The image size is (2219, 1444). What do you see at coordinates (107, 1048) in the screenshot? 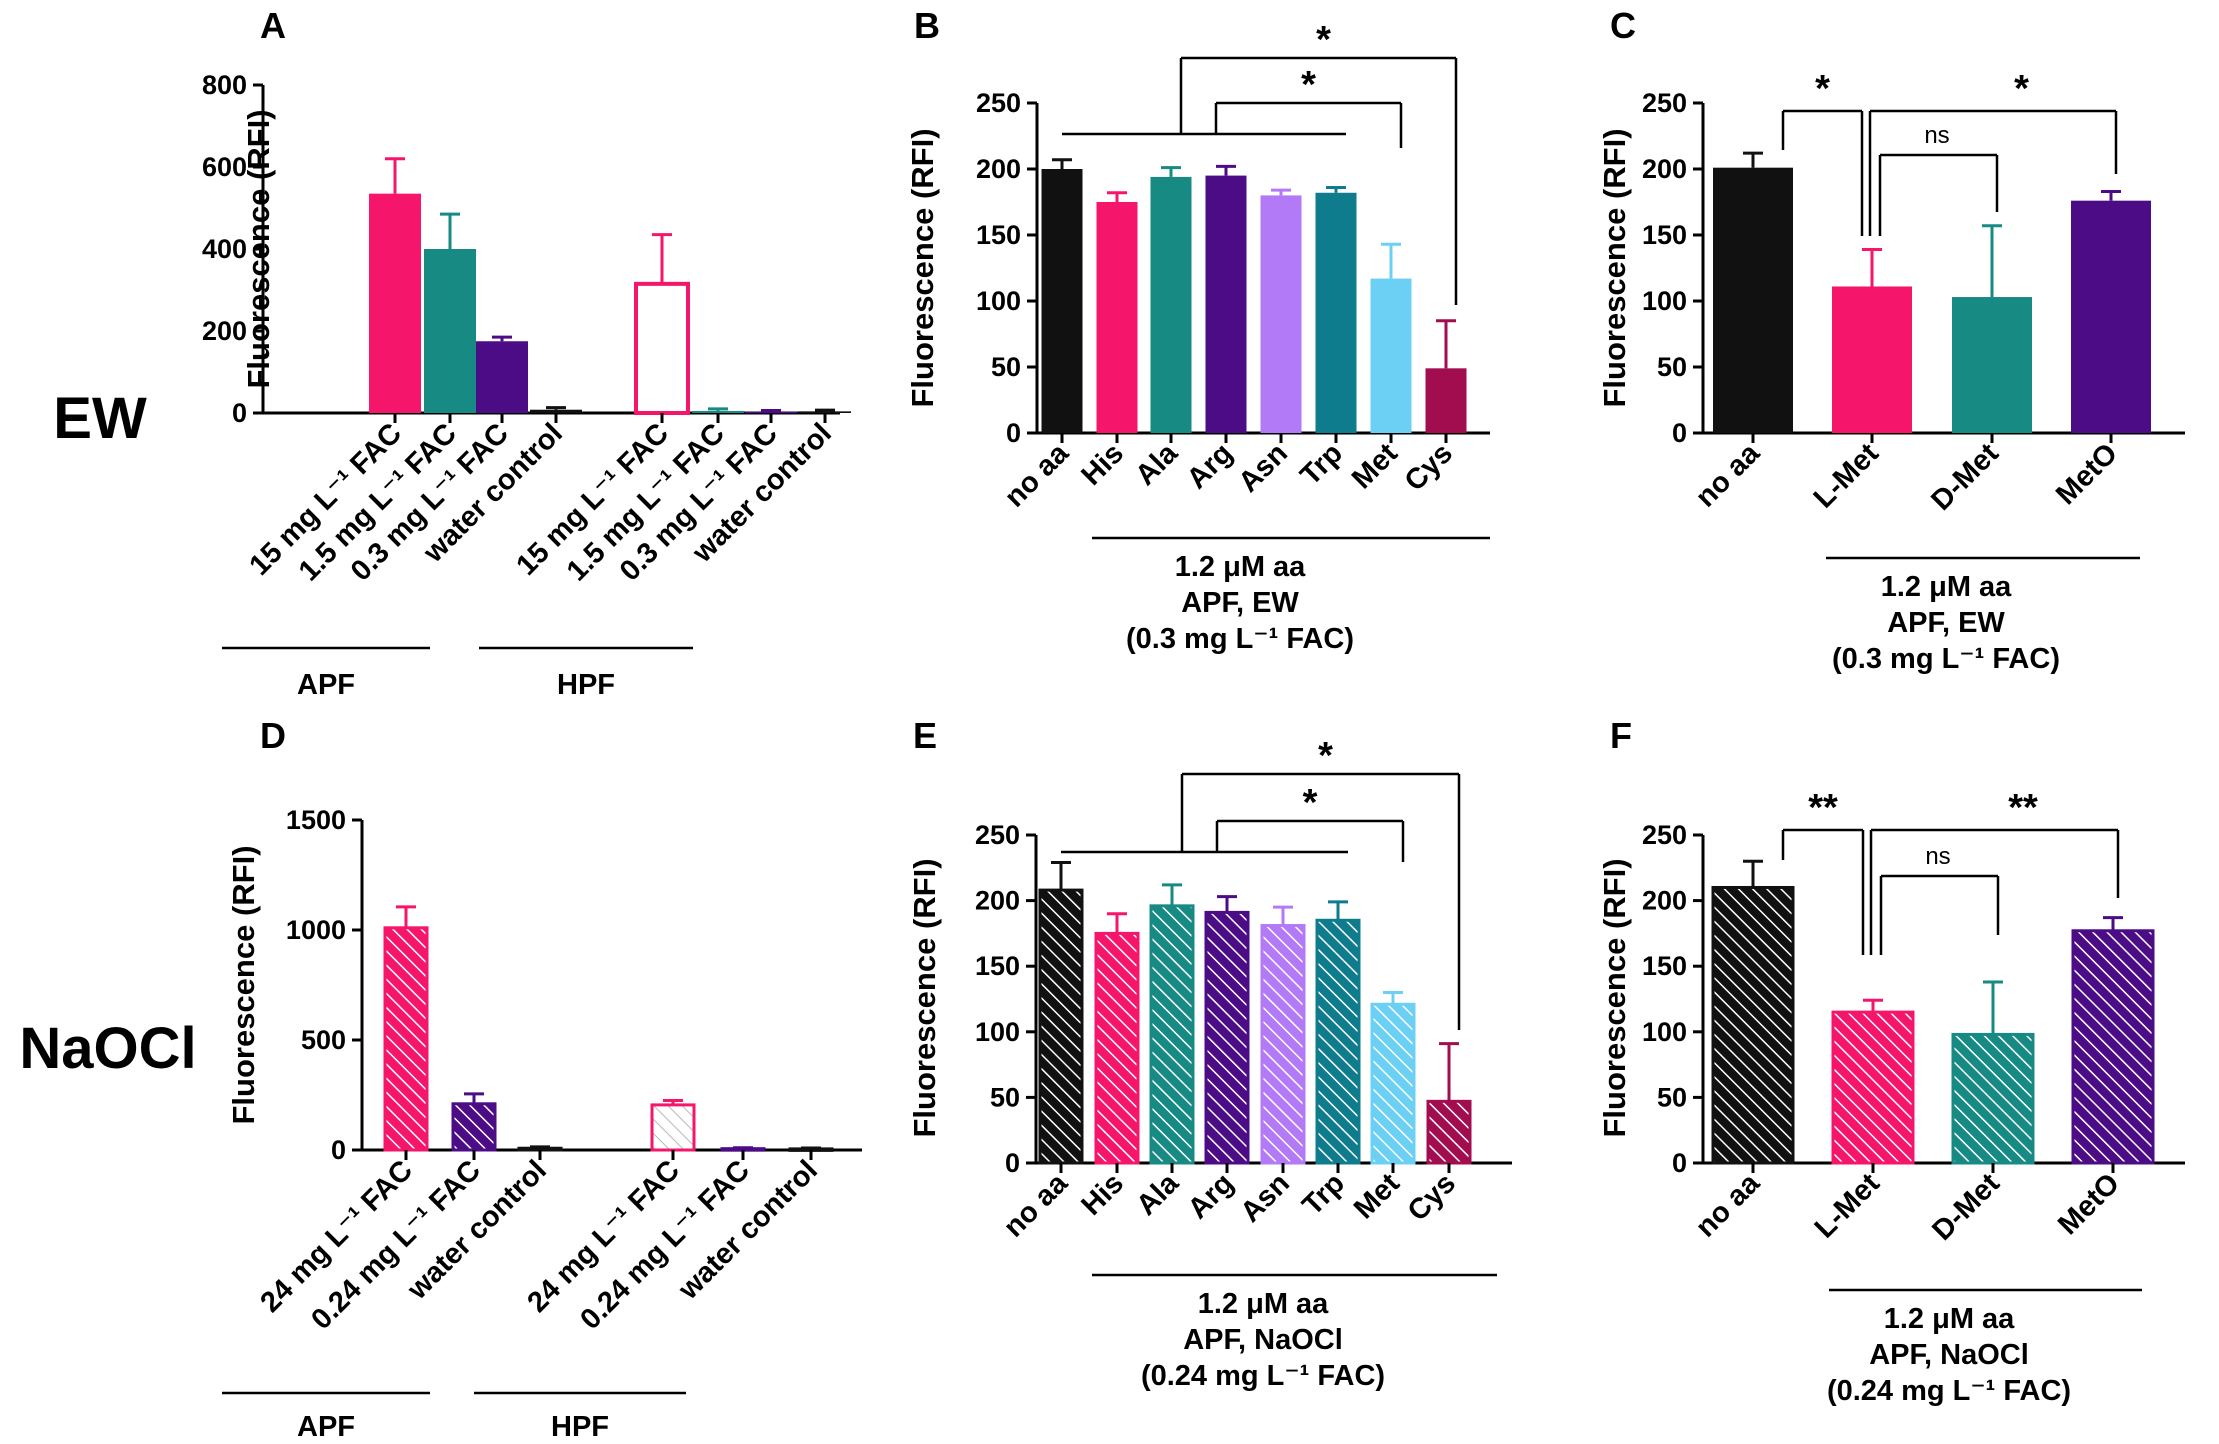
I see `row-label-naocl: NaOCl` at bounding box center [107, 1048].